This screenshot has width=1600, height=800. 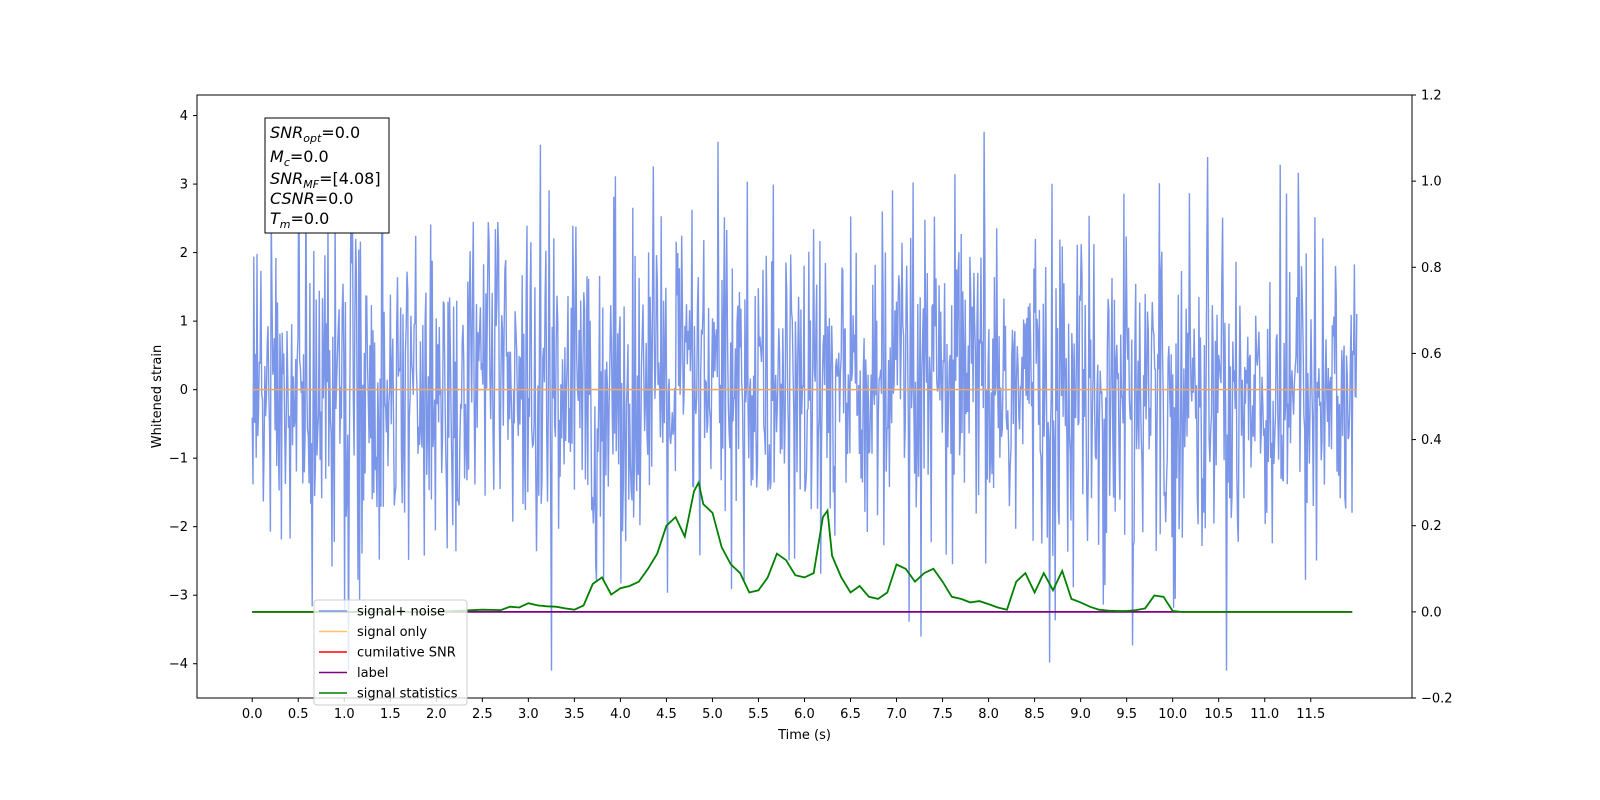 I want to click on x-tick-label: 5.0, so click(x=712, y=714).